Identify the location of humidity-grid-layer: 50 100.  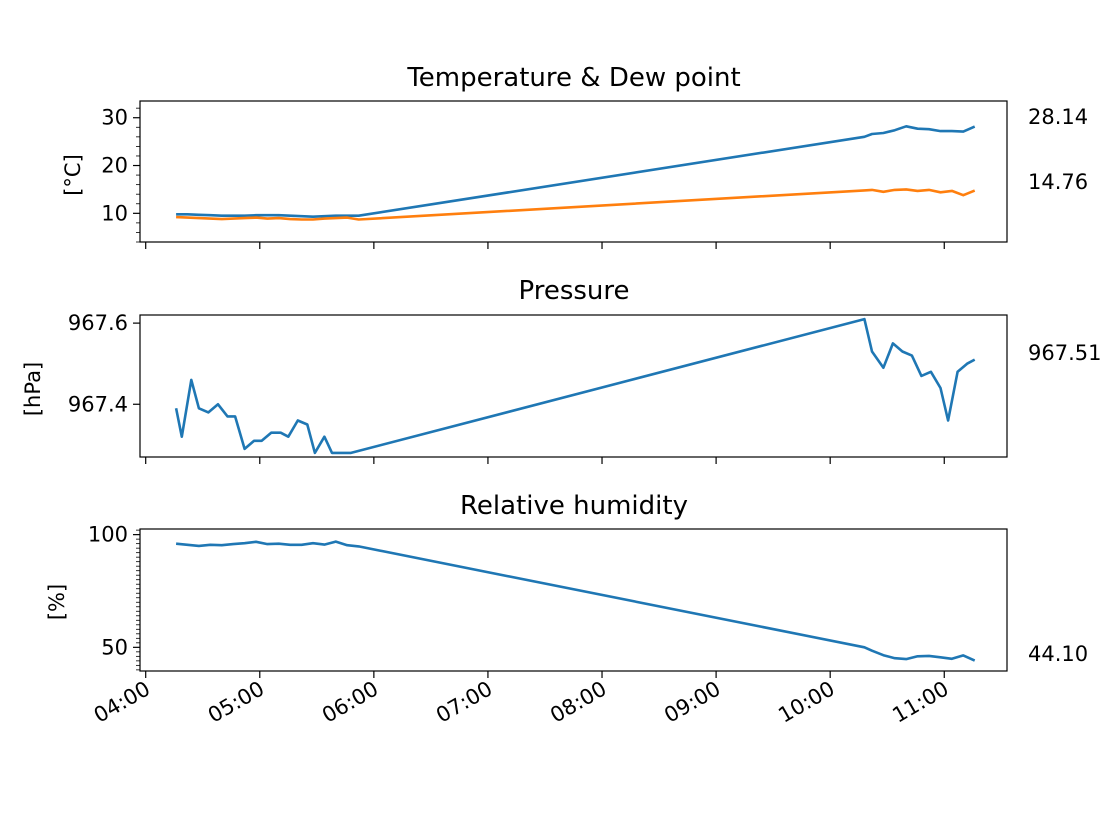
(516, 600).